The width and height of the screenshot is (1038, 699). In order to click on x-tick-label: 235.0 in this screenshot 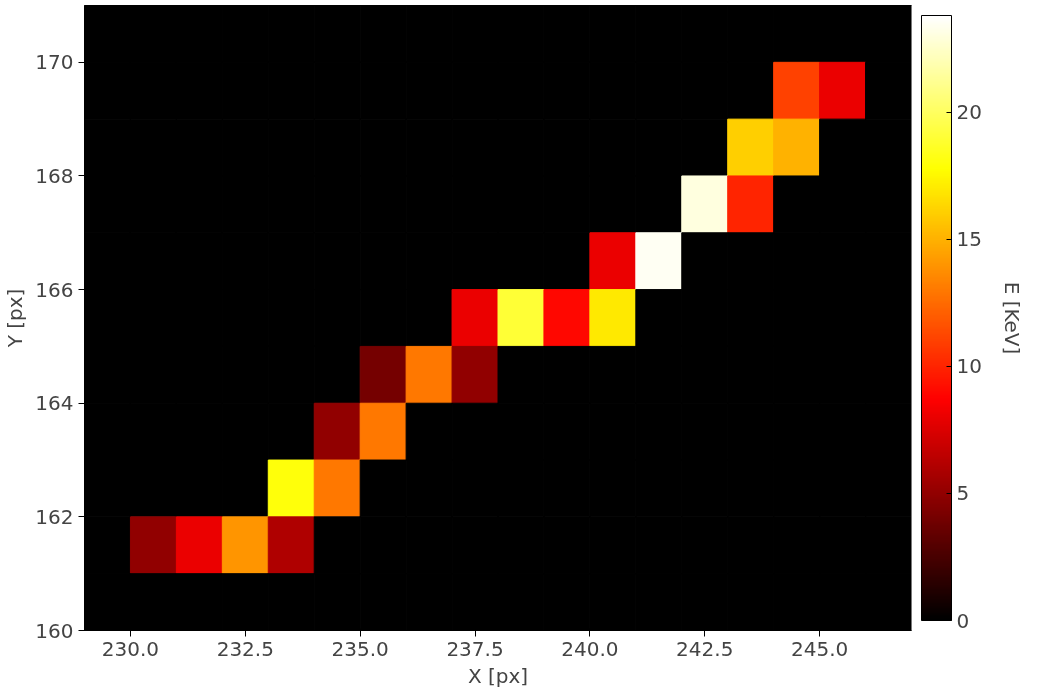, I will do `click(360, 648)`.